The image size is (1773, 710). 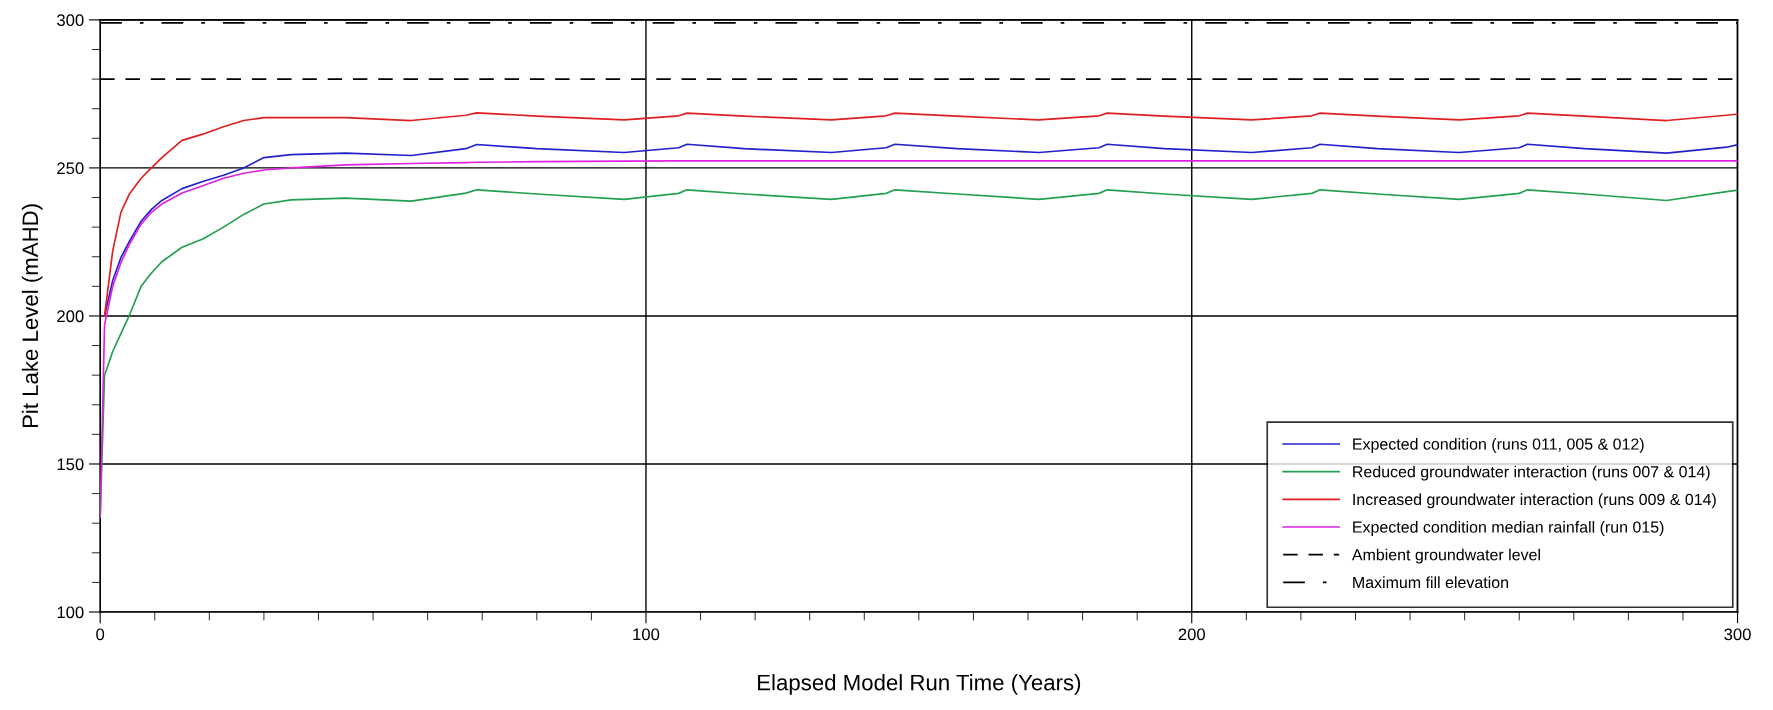 What do you see at coordinates (32, 316) in the screenshot?
I see `y-axis-title: Pit Lake Level (mAHD)` at bounding box center [32, 316].